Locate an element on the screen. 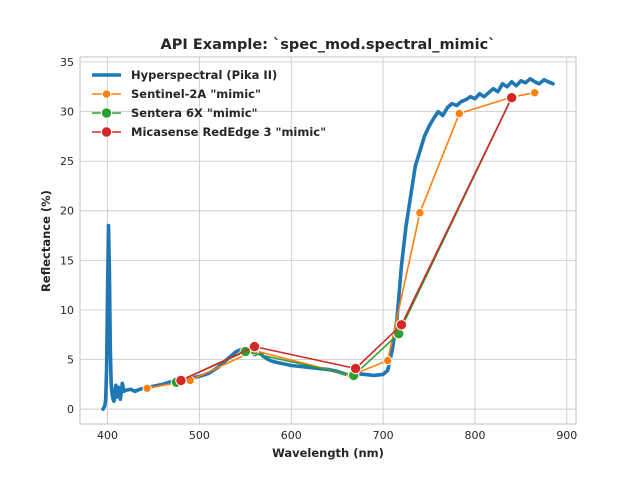 This screenshot has width=640, height=478. y-axis-label: Reflectance (%) is located at coordinates (46, 241).